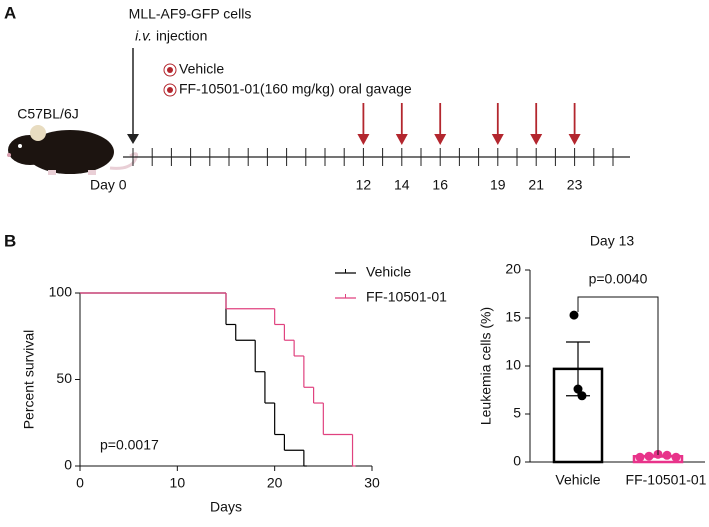  Describe the element at coordinates (29, 380) in the screenshot. I see `y-axis-label: Percent survival` at that location.